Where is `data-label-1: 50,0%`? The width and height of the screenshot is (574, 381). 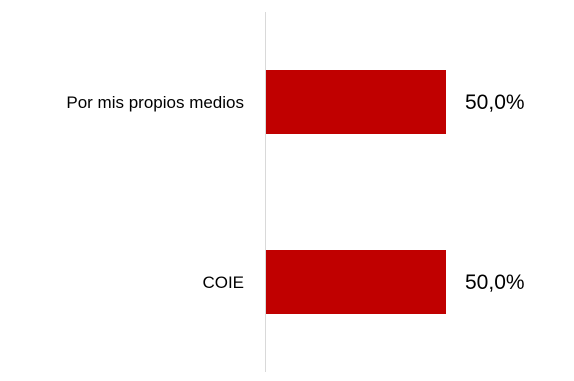
data-label-1: 50,0% is located at coordinates (495, 282).